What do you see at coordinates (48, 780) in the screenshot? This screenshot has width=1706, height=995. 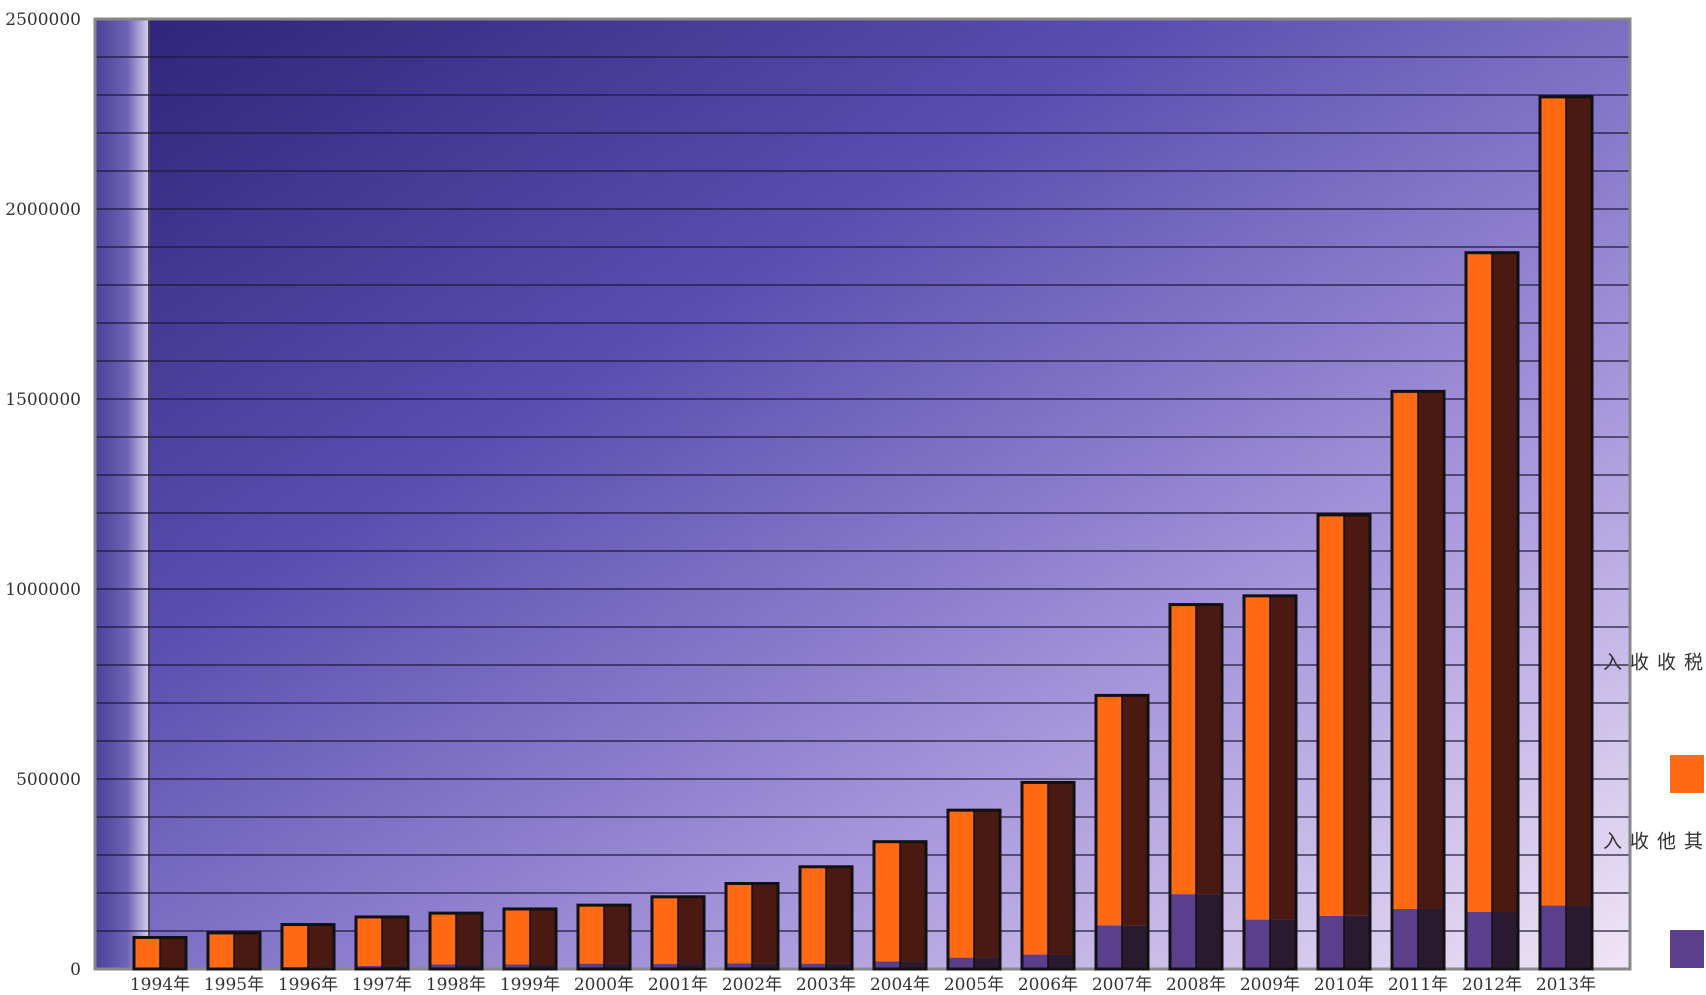 I see `y-tick-label: 500000` at bounding box center [48, 780].